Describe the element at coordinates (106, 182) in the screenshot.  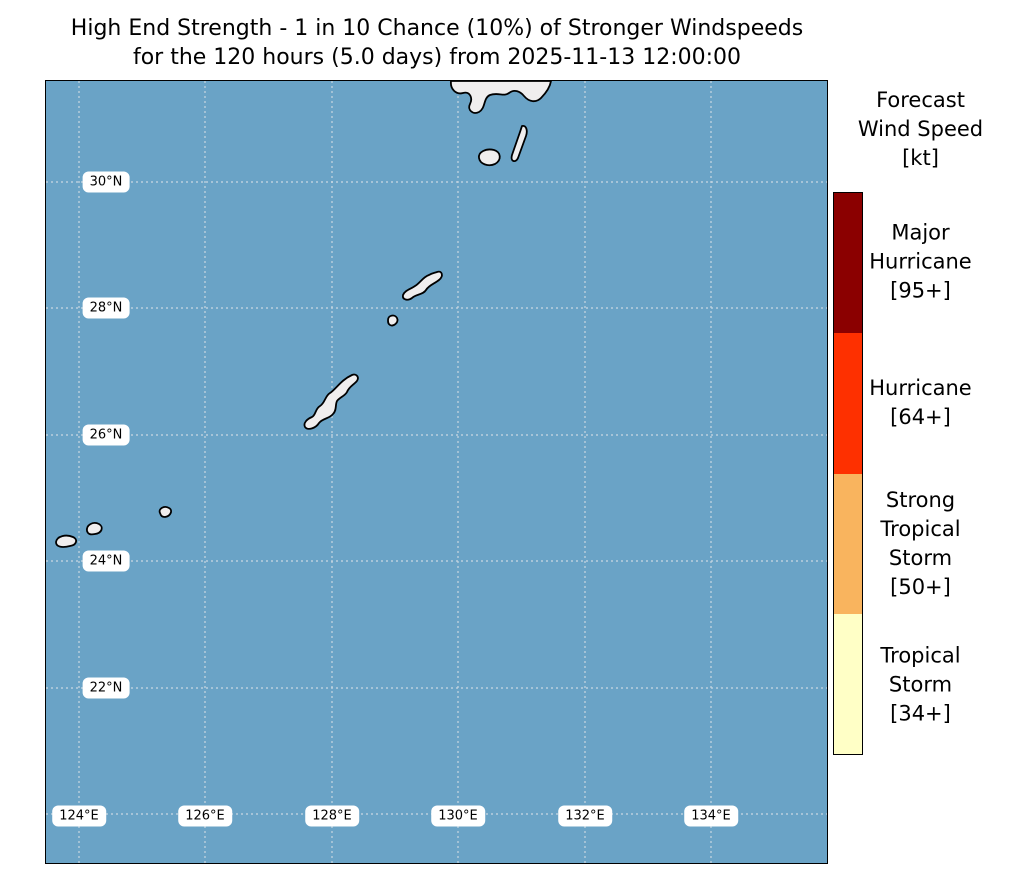
I see `lat-tick-30n: 30°N` at that location.